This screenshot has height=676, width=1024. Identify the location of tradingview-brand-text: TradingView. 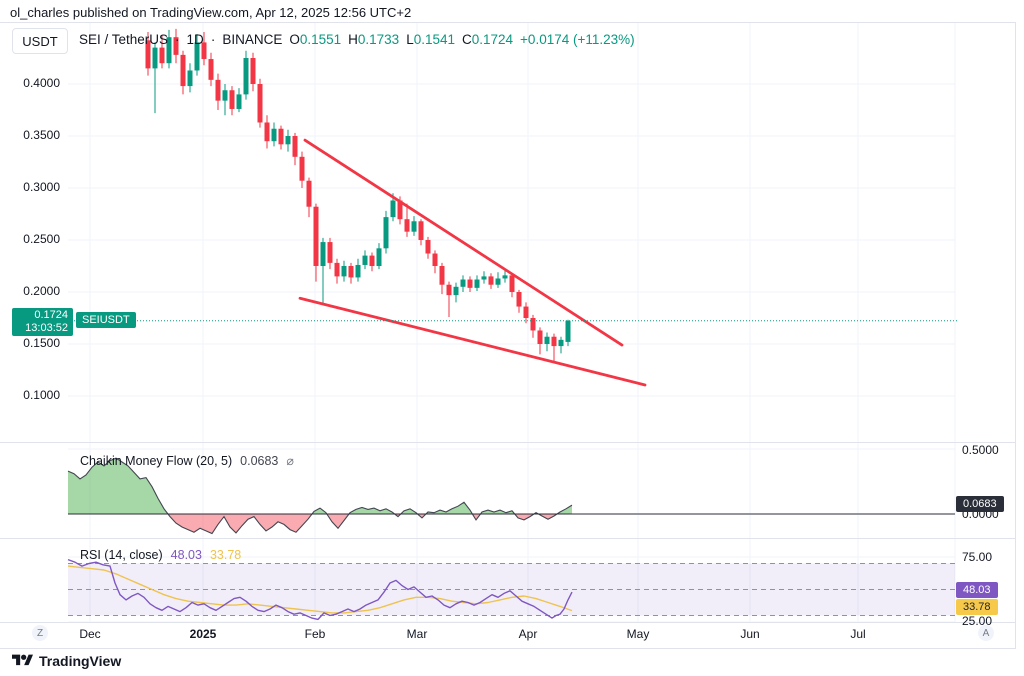
(80, 660).